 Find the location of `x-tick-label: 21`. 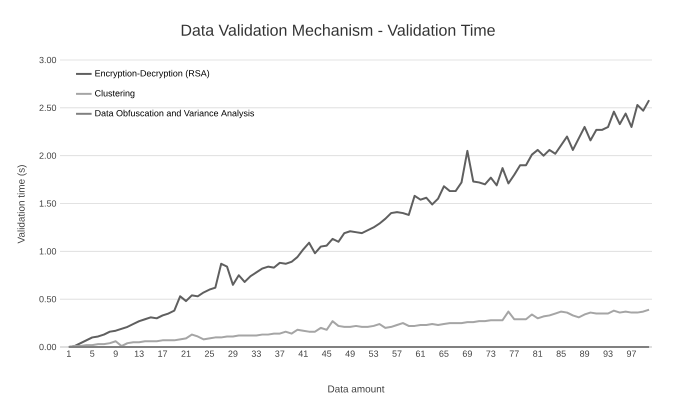

x-tick-label: 21 is located at coordinates (186, 353).